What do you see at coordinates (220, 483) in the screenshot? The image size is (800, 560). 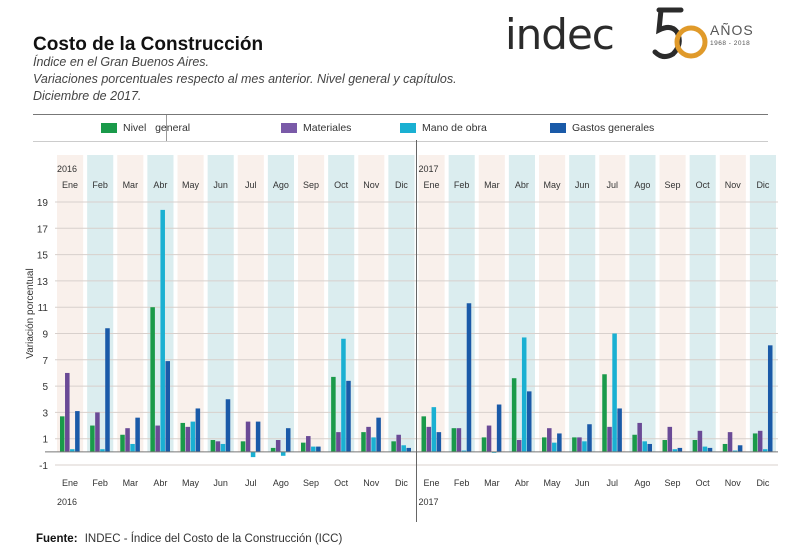 I see `month-label-bottom: Jun` at bounding box center [220, 483].